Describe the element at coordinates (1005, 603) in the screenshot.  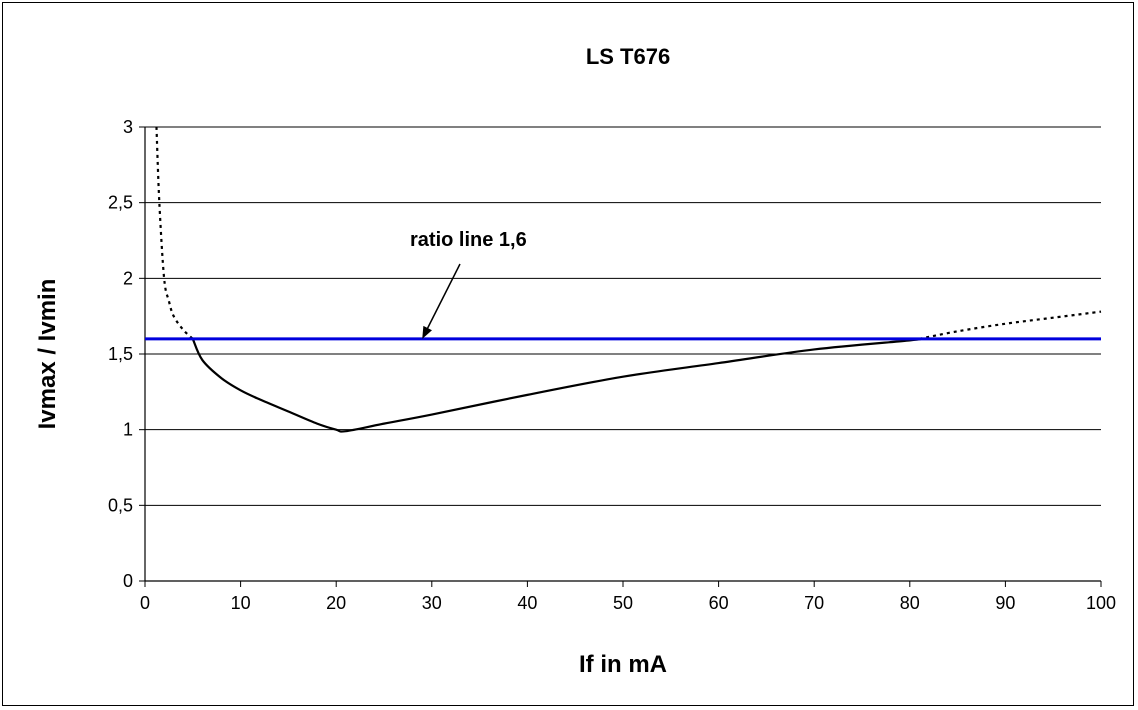
I see `x-tick-label: 90` at that location.